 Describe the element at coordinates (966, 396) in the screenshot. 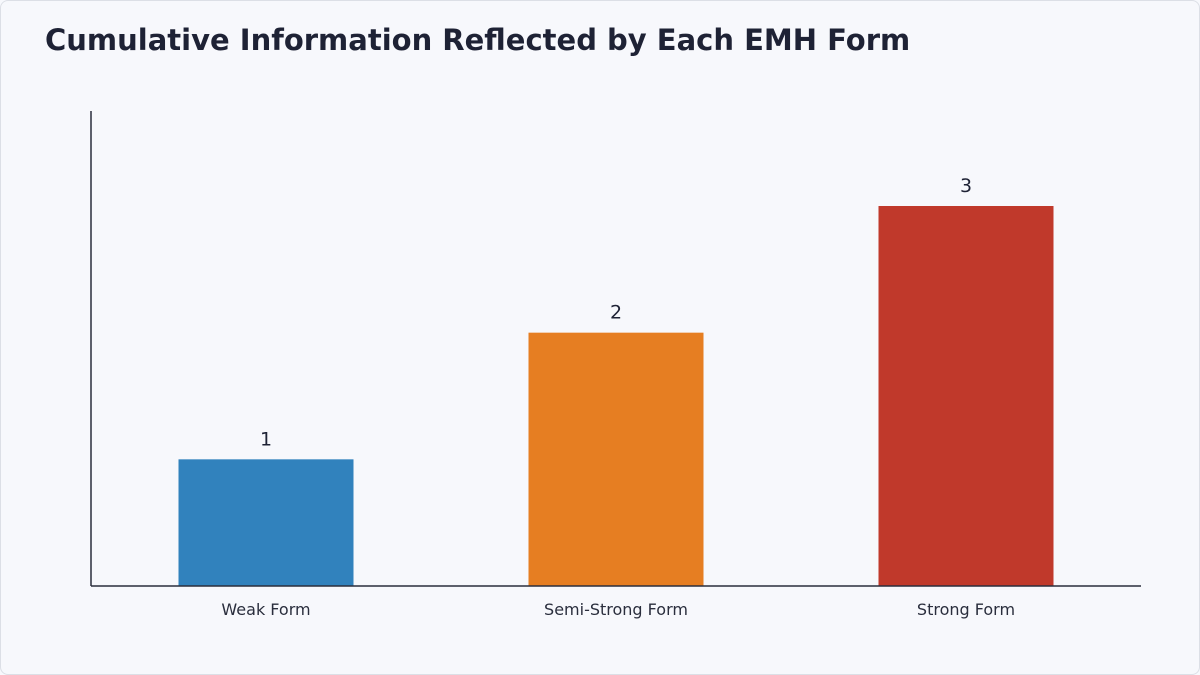

I see `bar-strong-form` at that location.